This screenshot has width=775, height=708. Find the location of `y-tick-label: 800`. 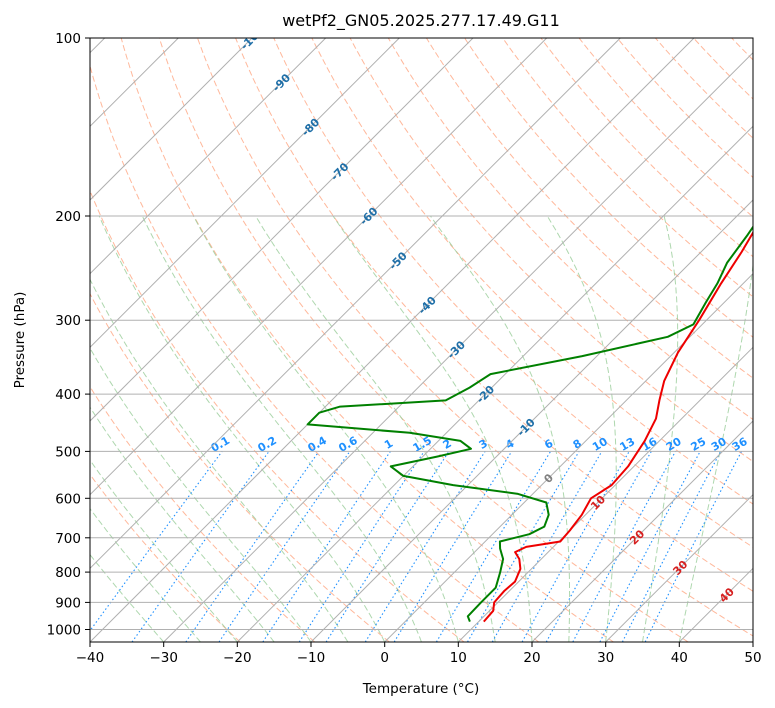

y-tick-label: 800 is located at coordinates (68, 573).